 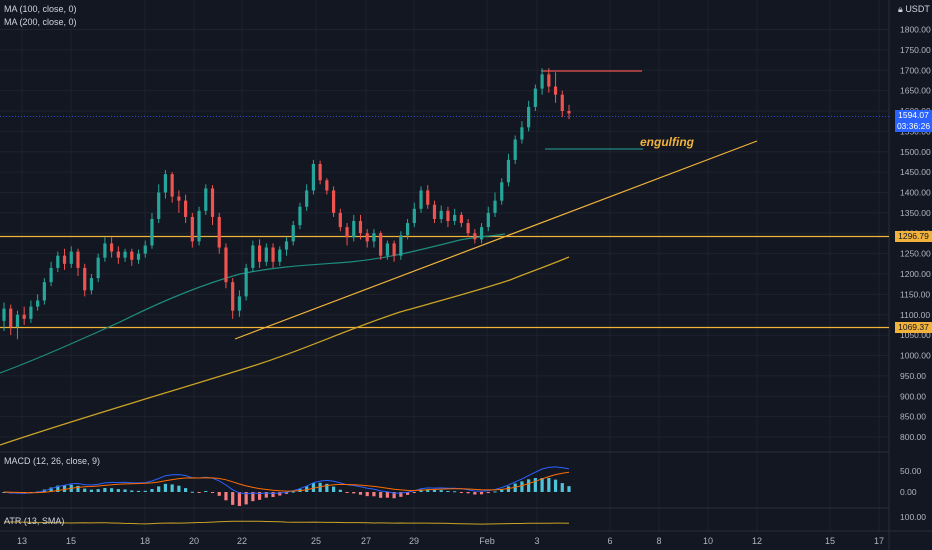 What do you see at coordinates (286, 482) in the screenshot?
I see `macd-signal-line` at bounding box center [286, 482].